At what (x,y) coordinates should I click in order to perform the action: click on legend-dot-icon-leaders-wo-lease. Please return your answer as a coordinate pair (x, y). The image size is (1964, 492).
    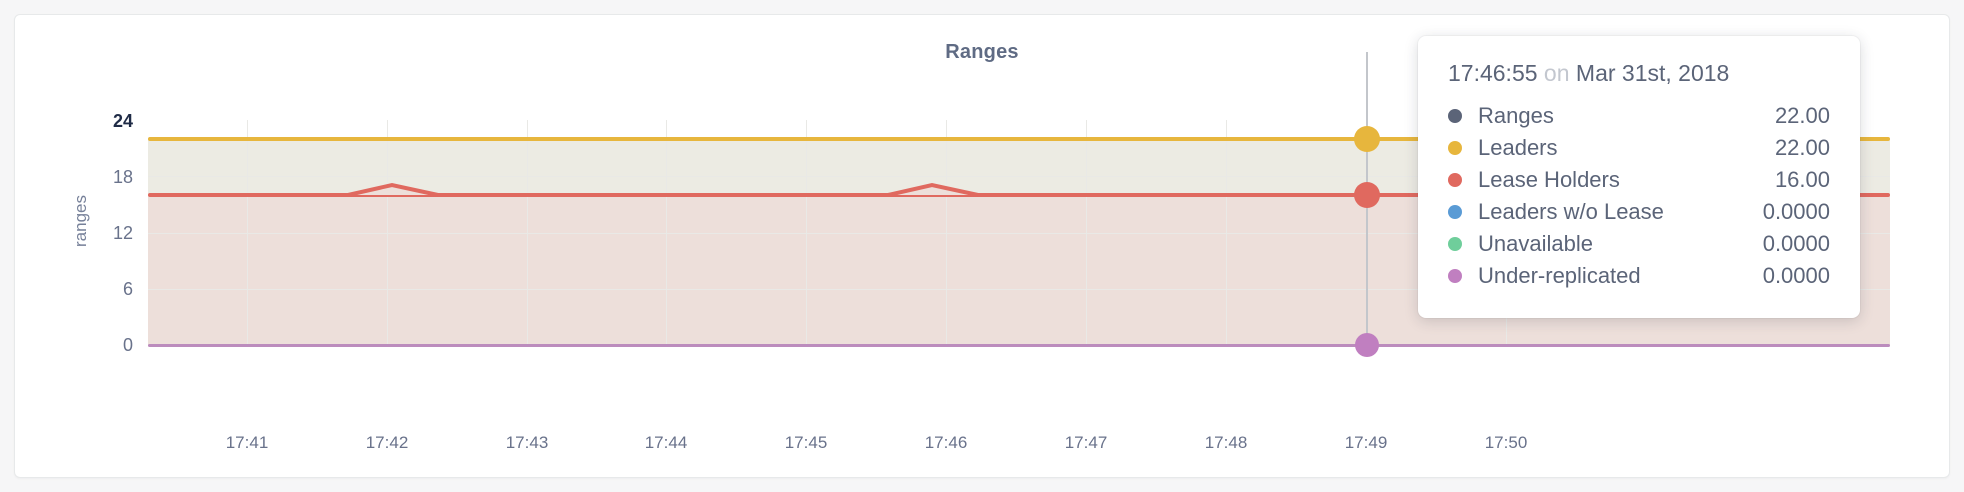
    Looking at the image, I should click on (1455, 212).